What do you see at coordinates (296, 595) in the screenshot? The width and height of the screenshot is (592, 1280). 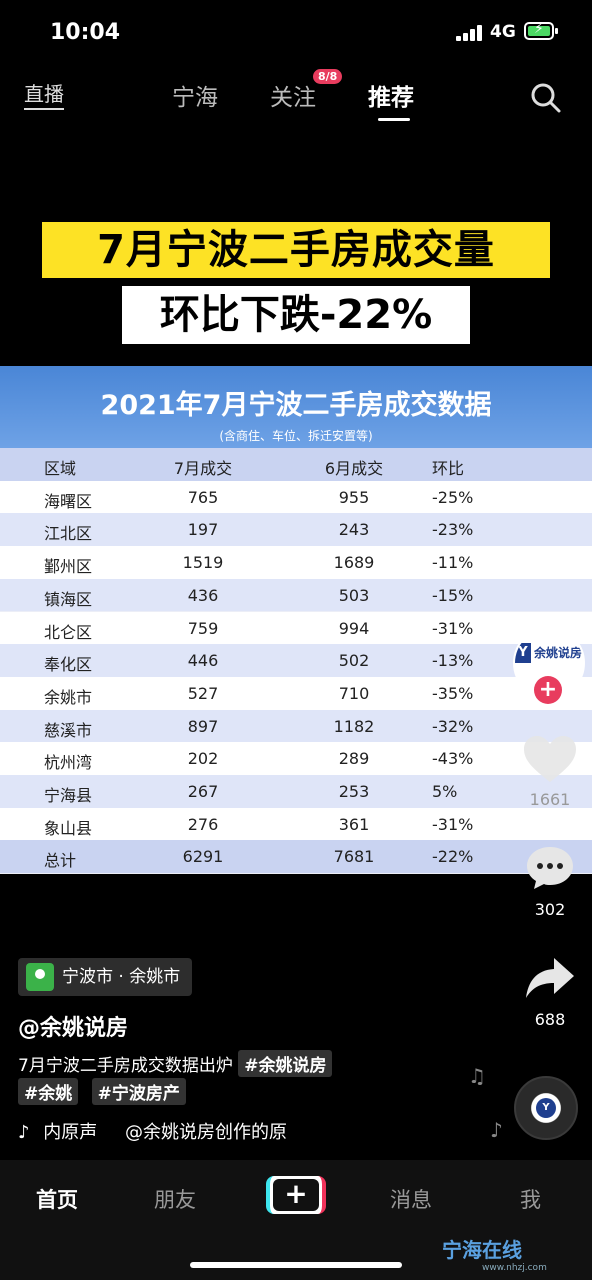 I see `table-row: 镇海区 436 503 -15%` at bounding box center [296, 595].